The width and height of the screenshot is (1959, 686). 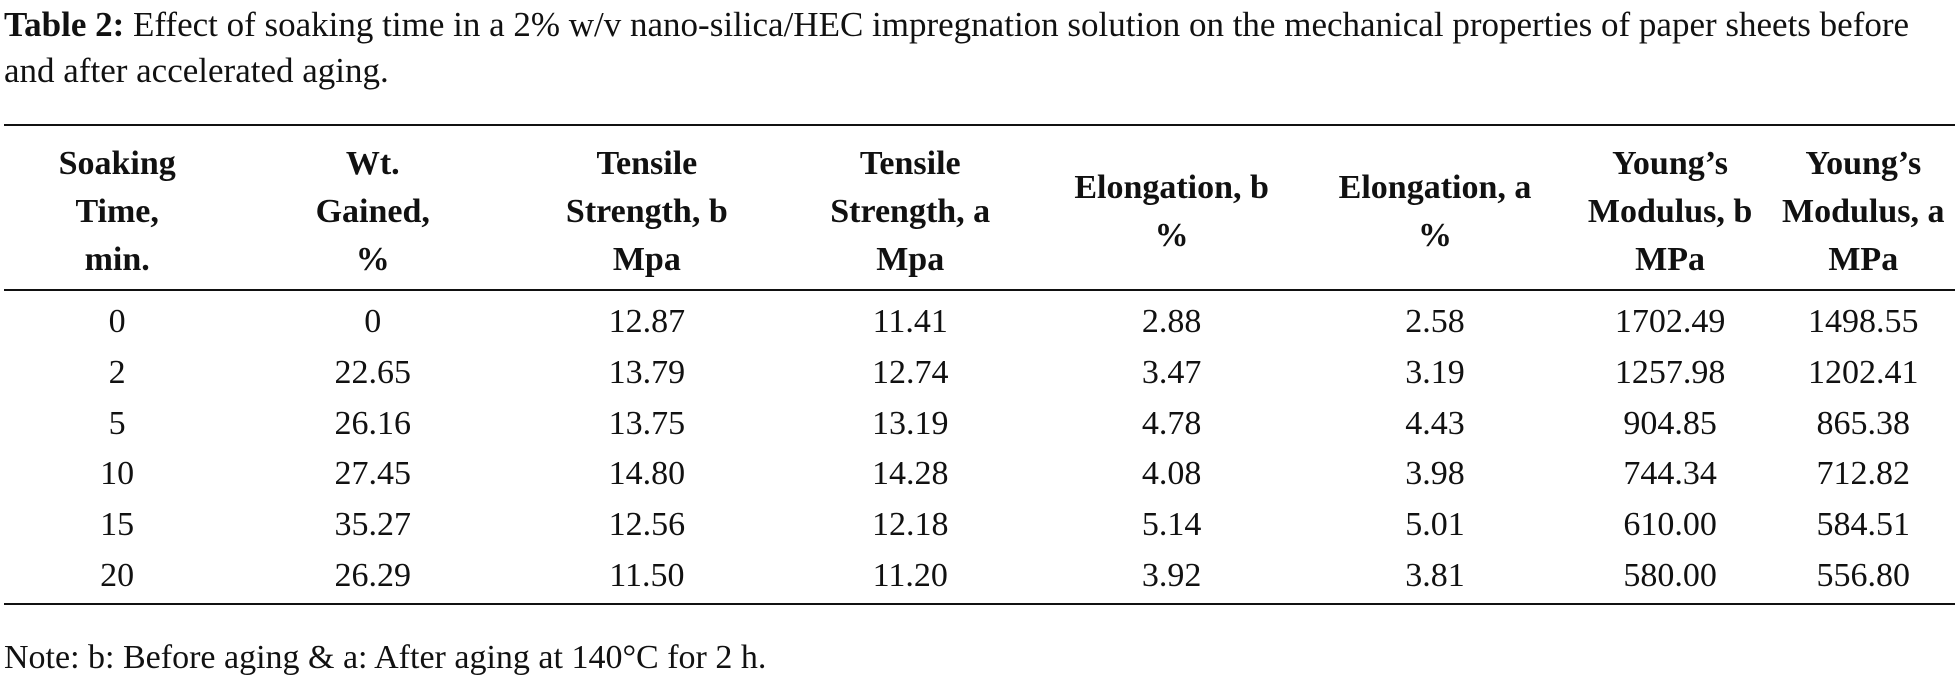 What do you see at coordinates (910, 575) in the screenshot?
I see `table-cell: 11.20` at bounding box center [910, 575].